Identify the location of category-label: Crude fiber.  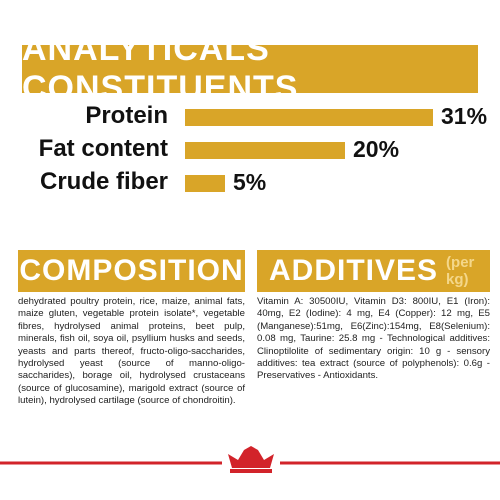
(103, 181).